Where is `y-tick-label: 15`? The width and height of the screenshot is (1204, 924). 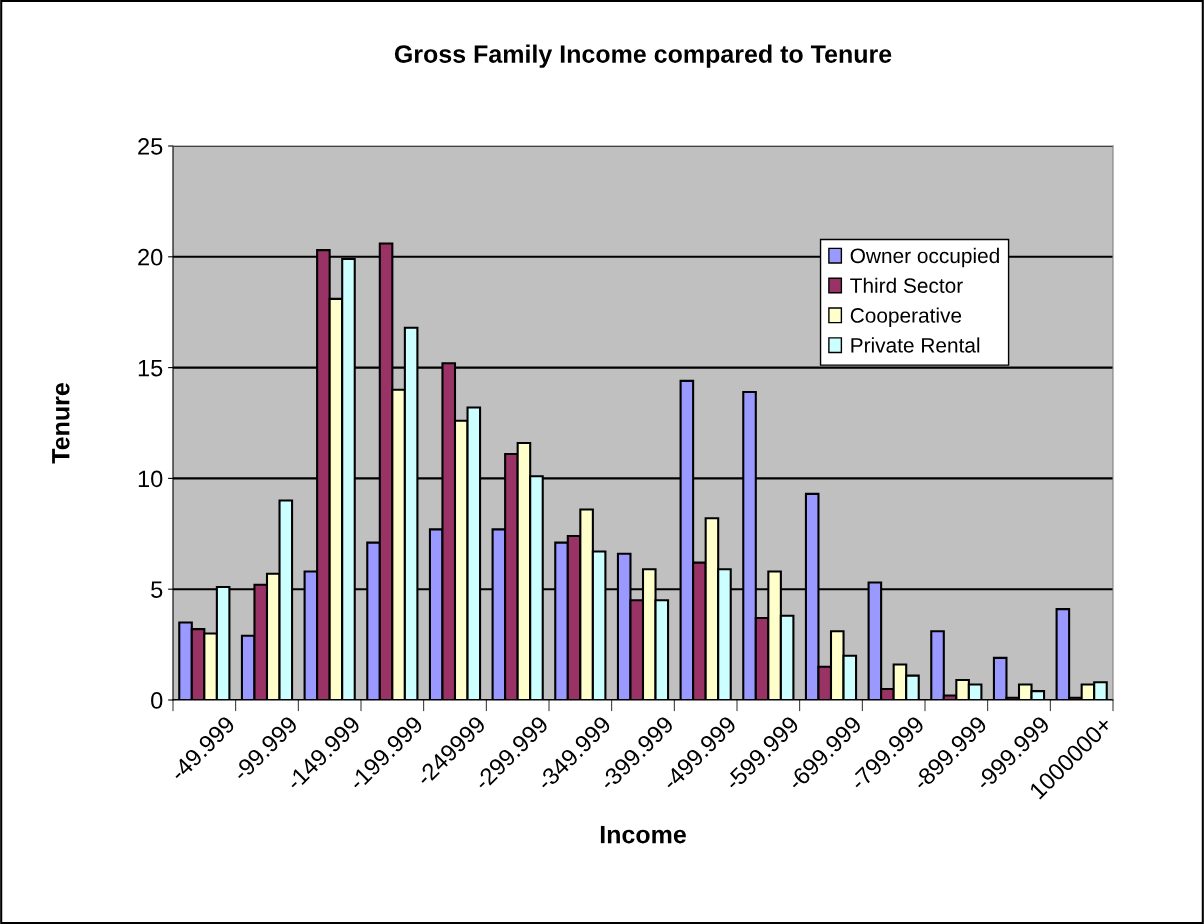
y-tick-label: 15 is located at coordinates (150, 368).